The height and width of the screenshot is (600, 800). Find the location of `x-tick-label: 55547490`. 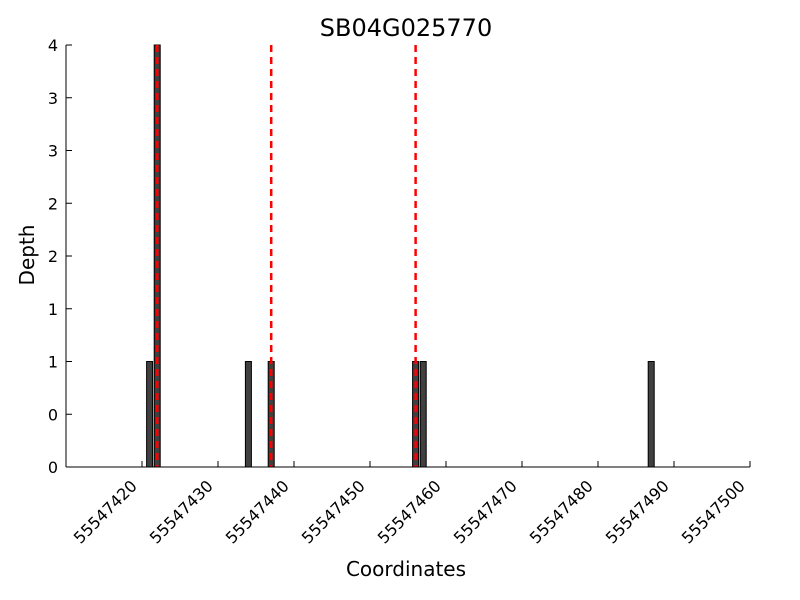

x-tick-label: 55547490 is located at coordinates (637, 511).